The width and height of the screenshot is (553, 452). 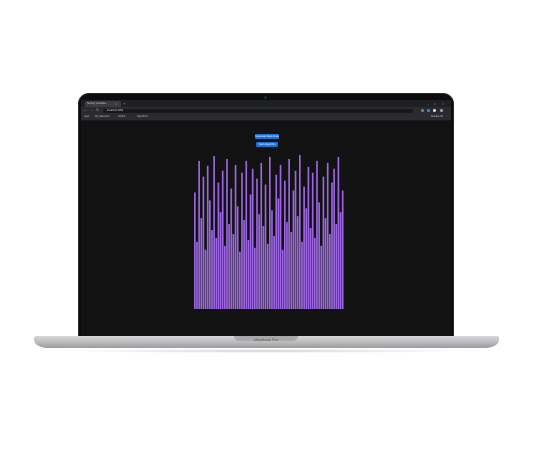 What do you see at coordinates (443, 104) in the screenshot?
I see `close-window-icon: ×` at bounding box center [443, 104].